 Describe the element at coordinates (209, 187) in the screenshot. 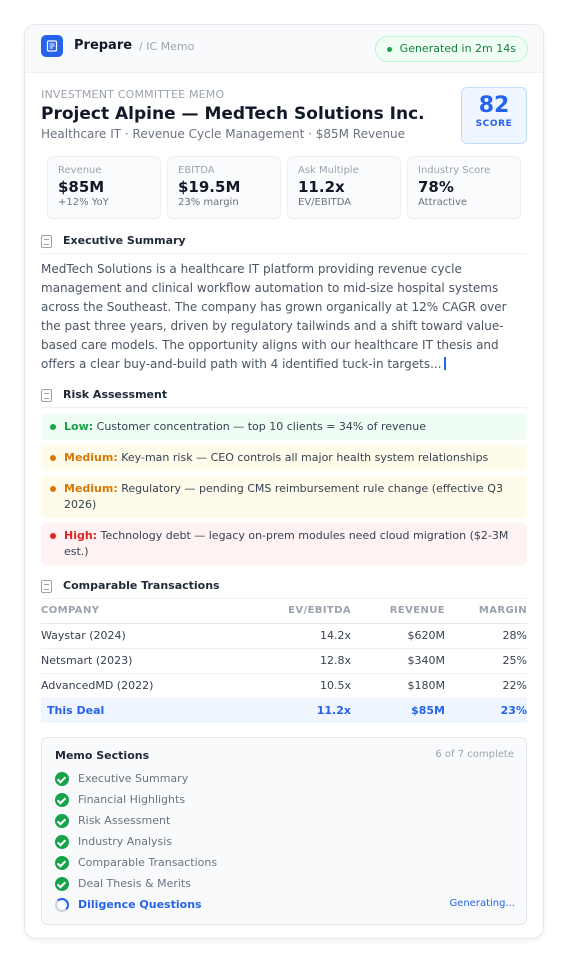

I see `metric-value: $19.5M` at that location.